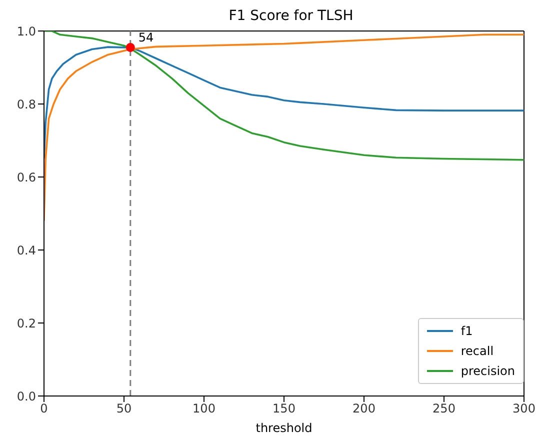 Image resolution: width=547 pixels, height=441 pixels. Describe the element at coordinates (26, 177) in the screenshot. I see `y-tick-label: 0.6` at that location.